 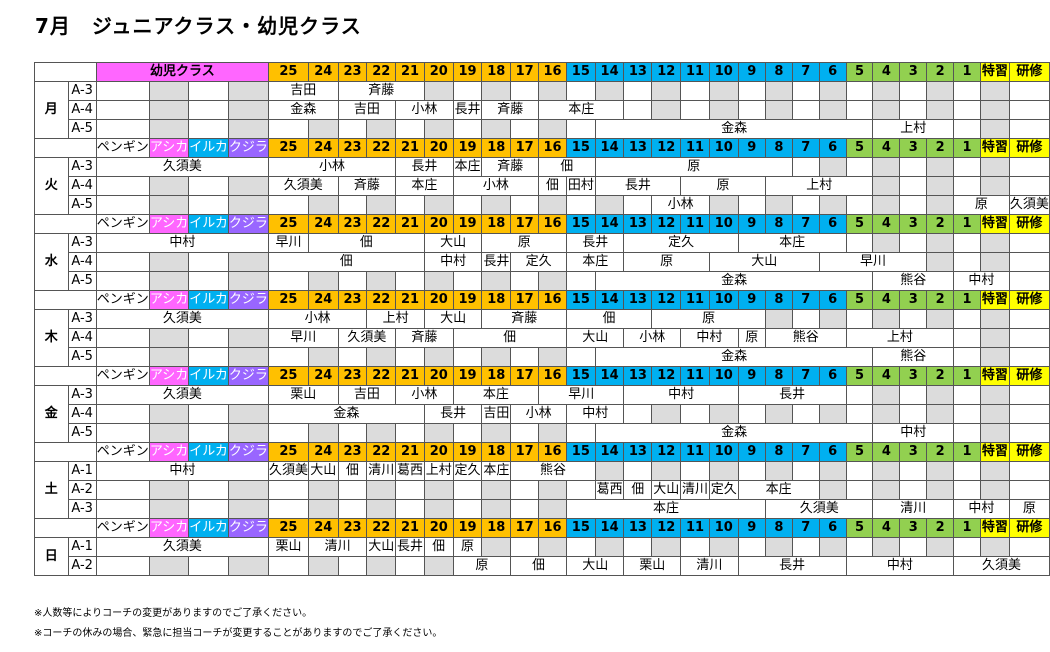 What do you see at coordinates (51, 262) in the screenshot?
I see `day-label: 水` at bounding box center [51, 262].